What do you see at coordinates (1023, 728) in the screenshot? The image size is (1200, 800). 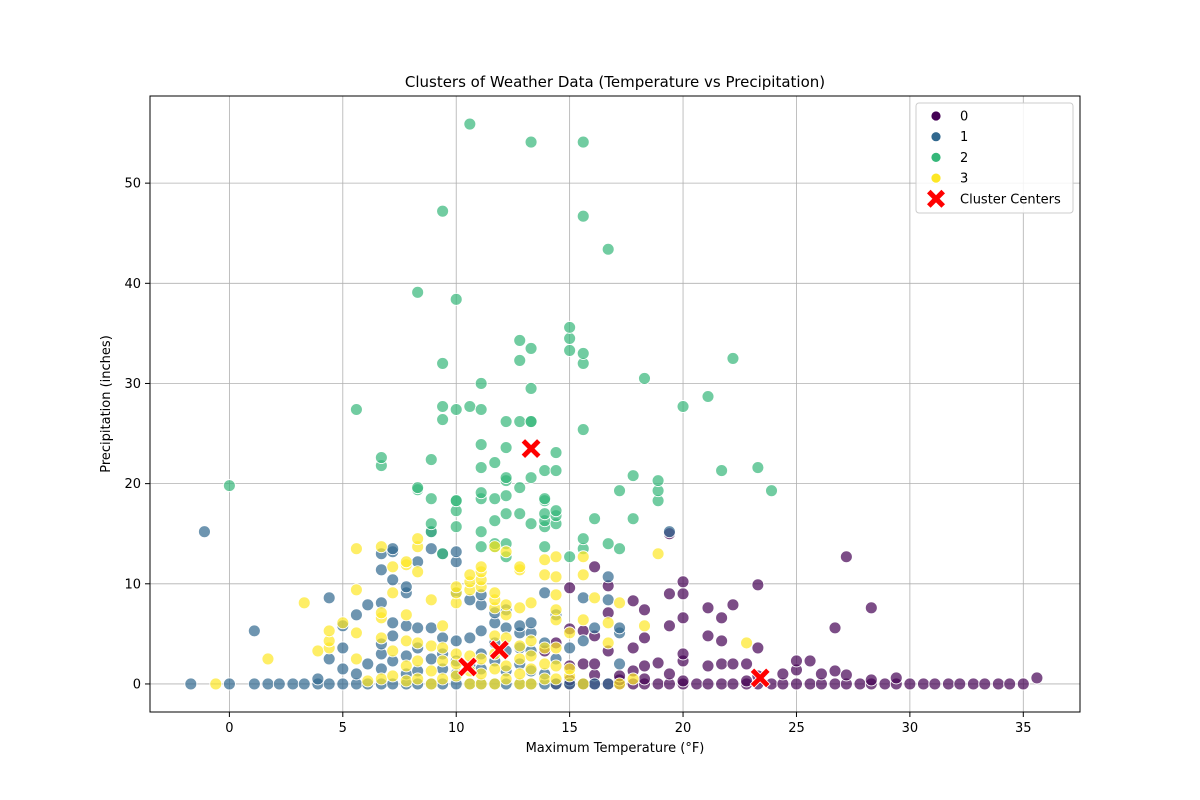 I see `x-tick-label: 35` at bounding box center [1023, 728].